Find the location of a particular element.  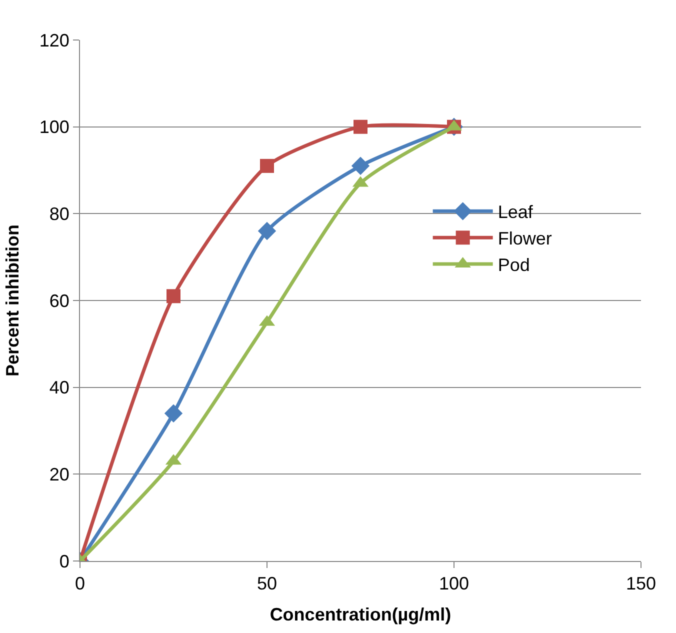

y-axis-title: Percent inhibition is located at coordinates (12, 300).